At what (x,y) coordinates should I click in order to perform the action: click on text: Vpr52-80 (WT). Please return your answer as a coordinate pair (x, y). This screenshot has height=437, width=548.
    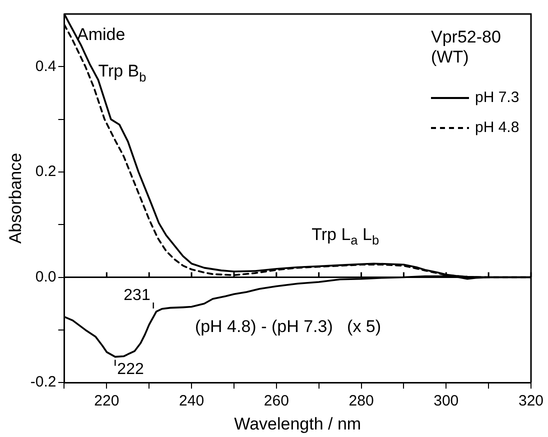
    Looking at the image, I should click on (466, 47).